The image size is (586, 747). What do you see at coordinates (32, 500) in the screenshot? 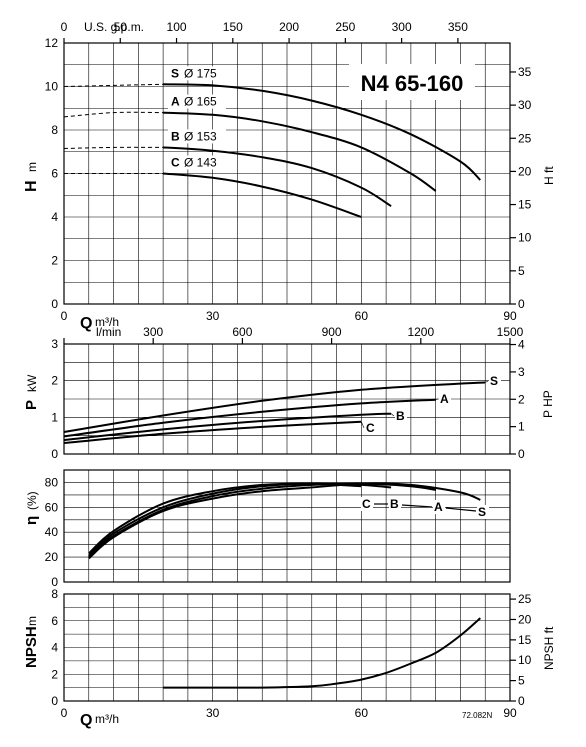
I see `y-axis-unit: (%)` at bounding box center [32, 500].